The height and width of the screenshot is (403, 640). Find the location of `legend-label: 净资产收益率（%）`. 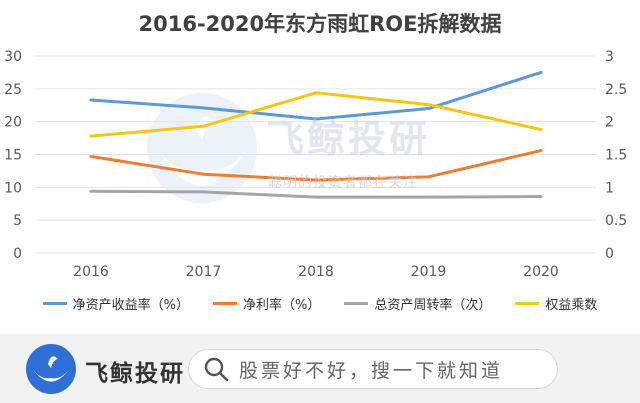

legend-label: 净资产收益率（%） is located at coordinates (130, 305).